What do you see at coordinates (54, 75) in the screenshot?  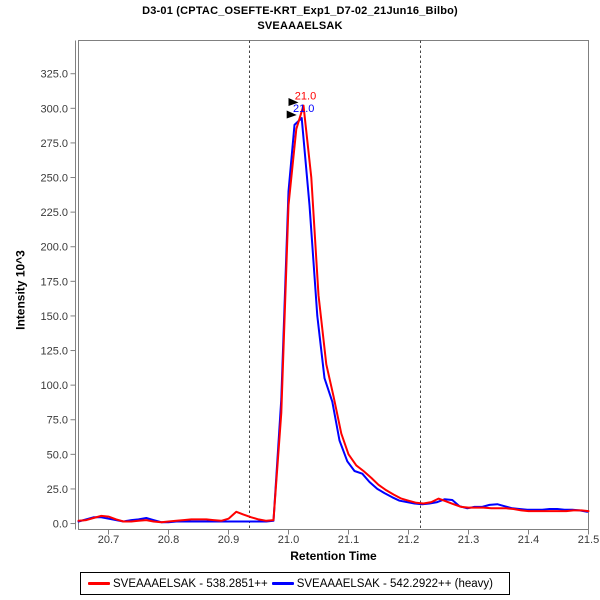 I see `y-tick-label: 325.0` at bounding box center [54, 75].